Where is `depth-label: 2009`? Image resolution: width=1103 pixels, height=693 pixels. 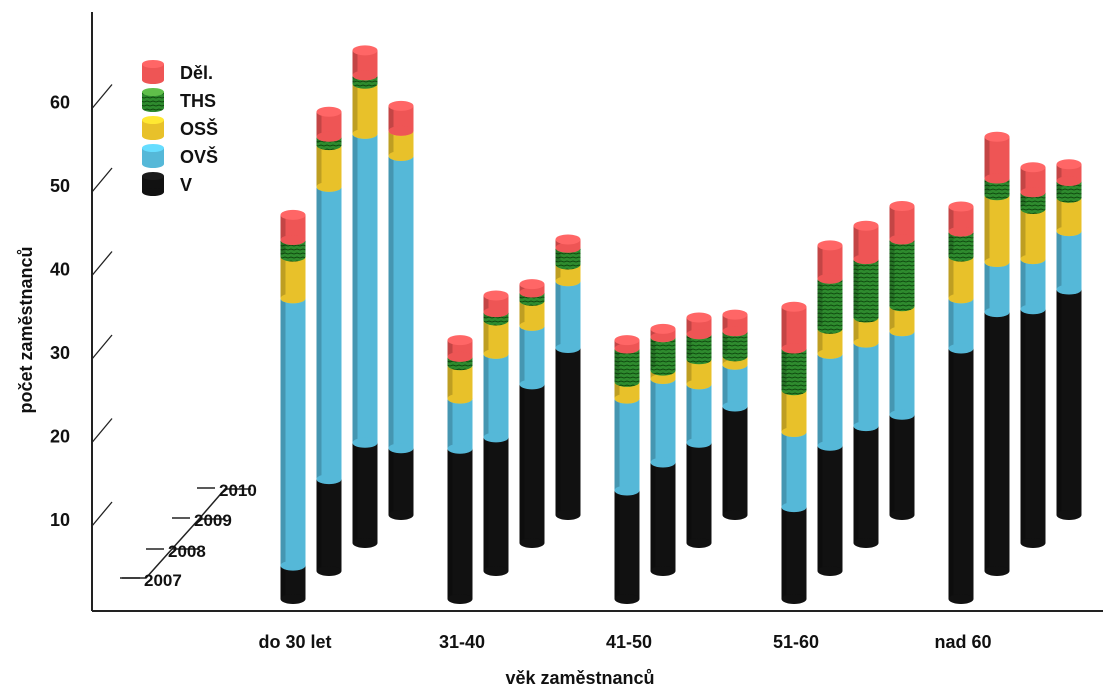
depth-label: 2009 is located at coordinates (213, 520).